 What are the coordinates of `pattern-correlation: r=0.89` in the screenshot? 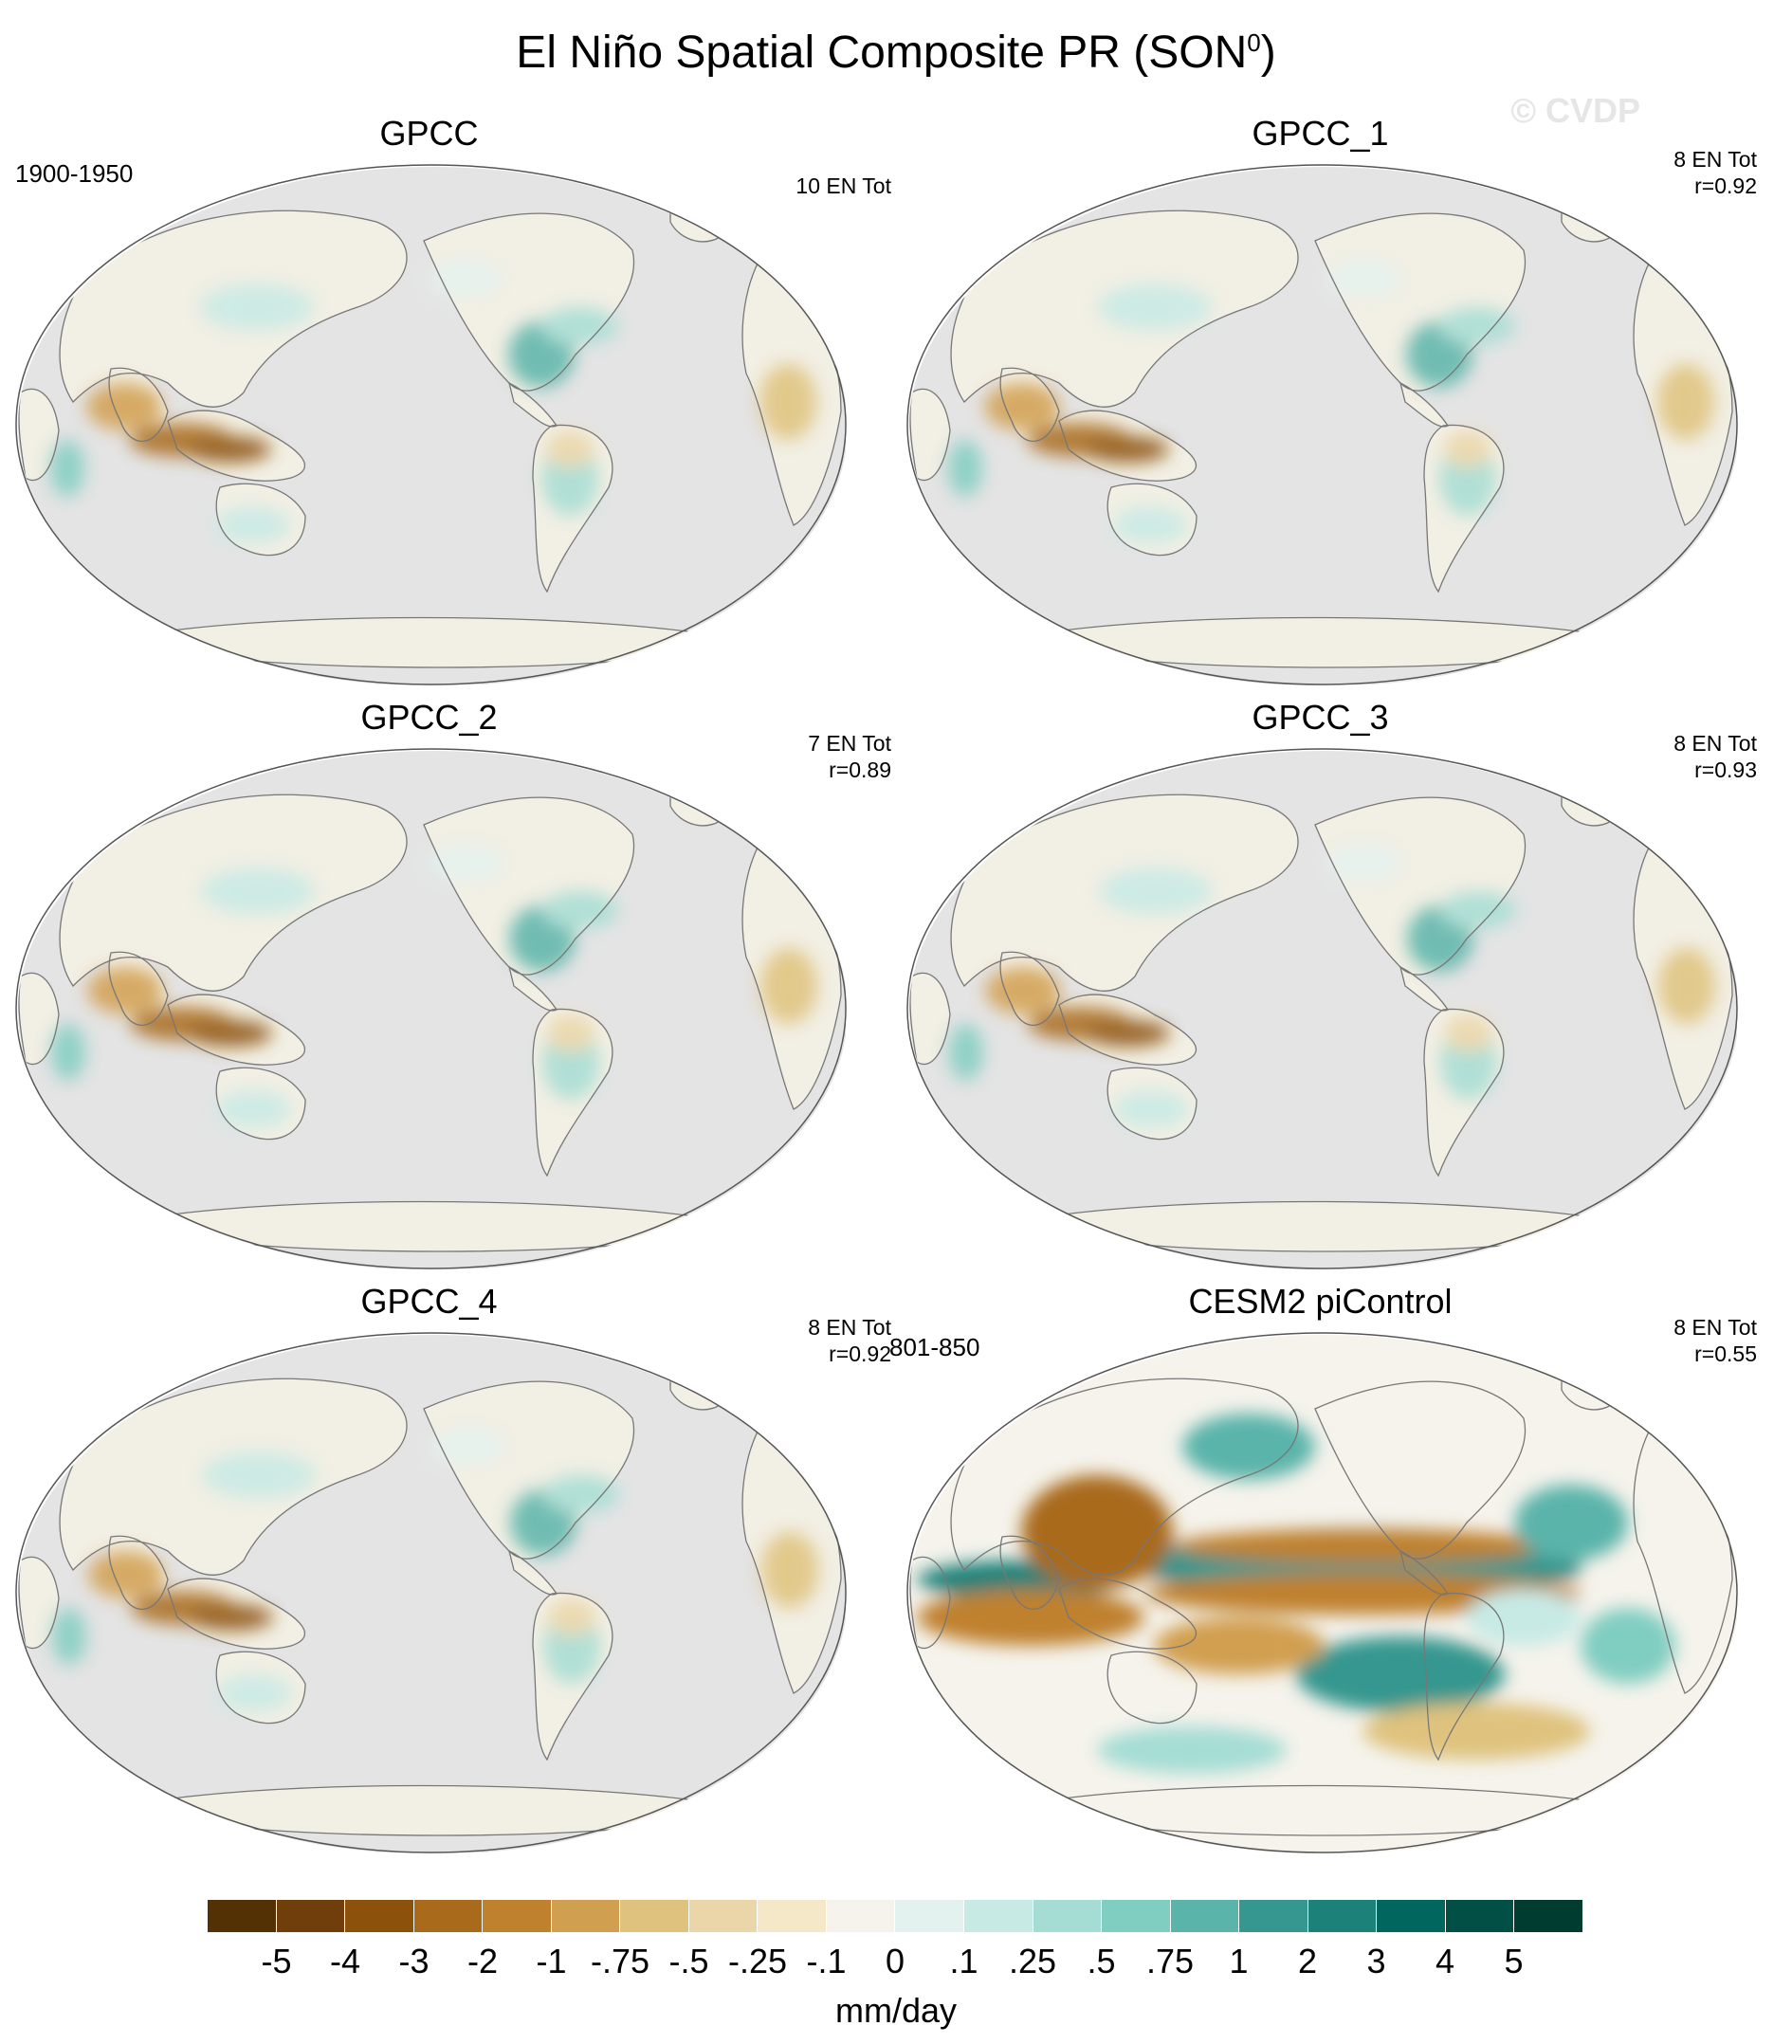 It's located at (860, 769).